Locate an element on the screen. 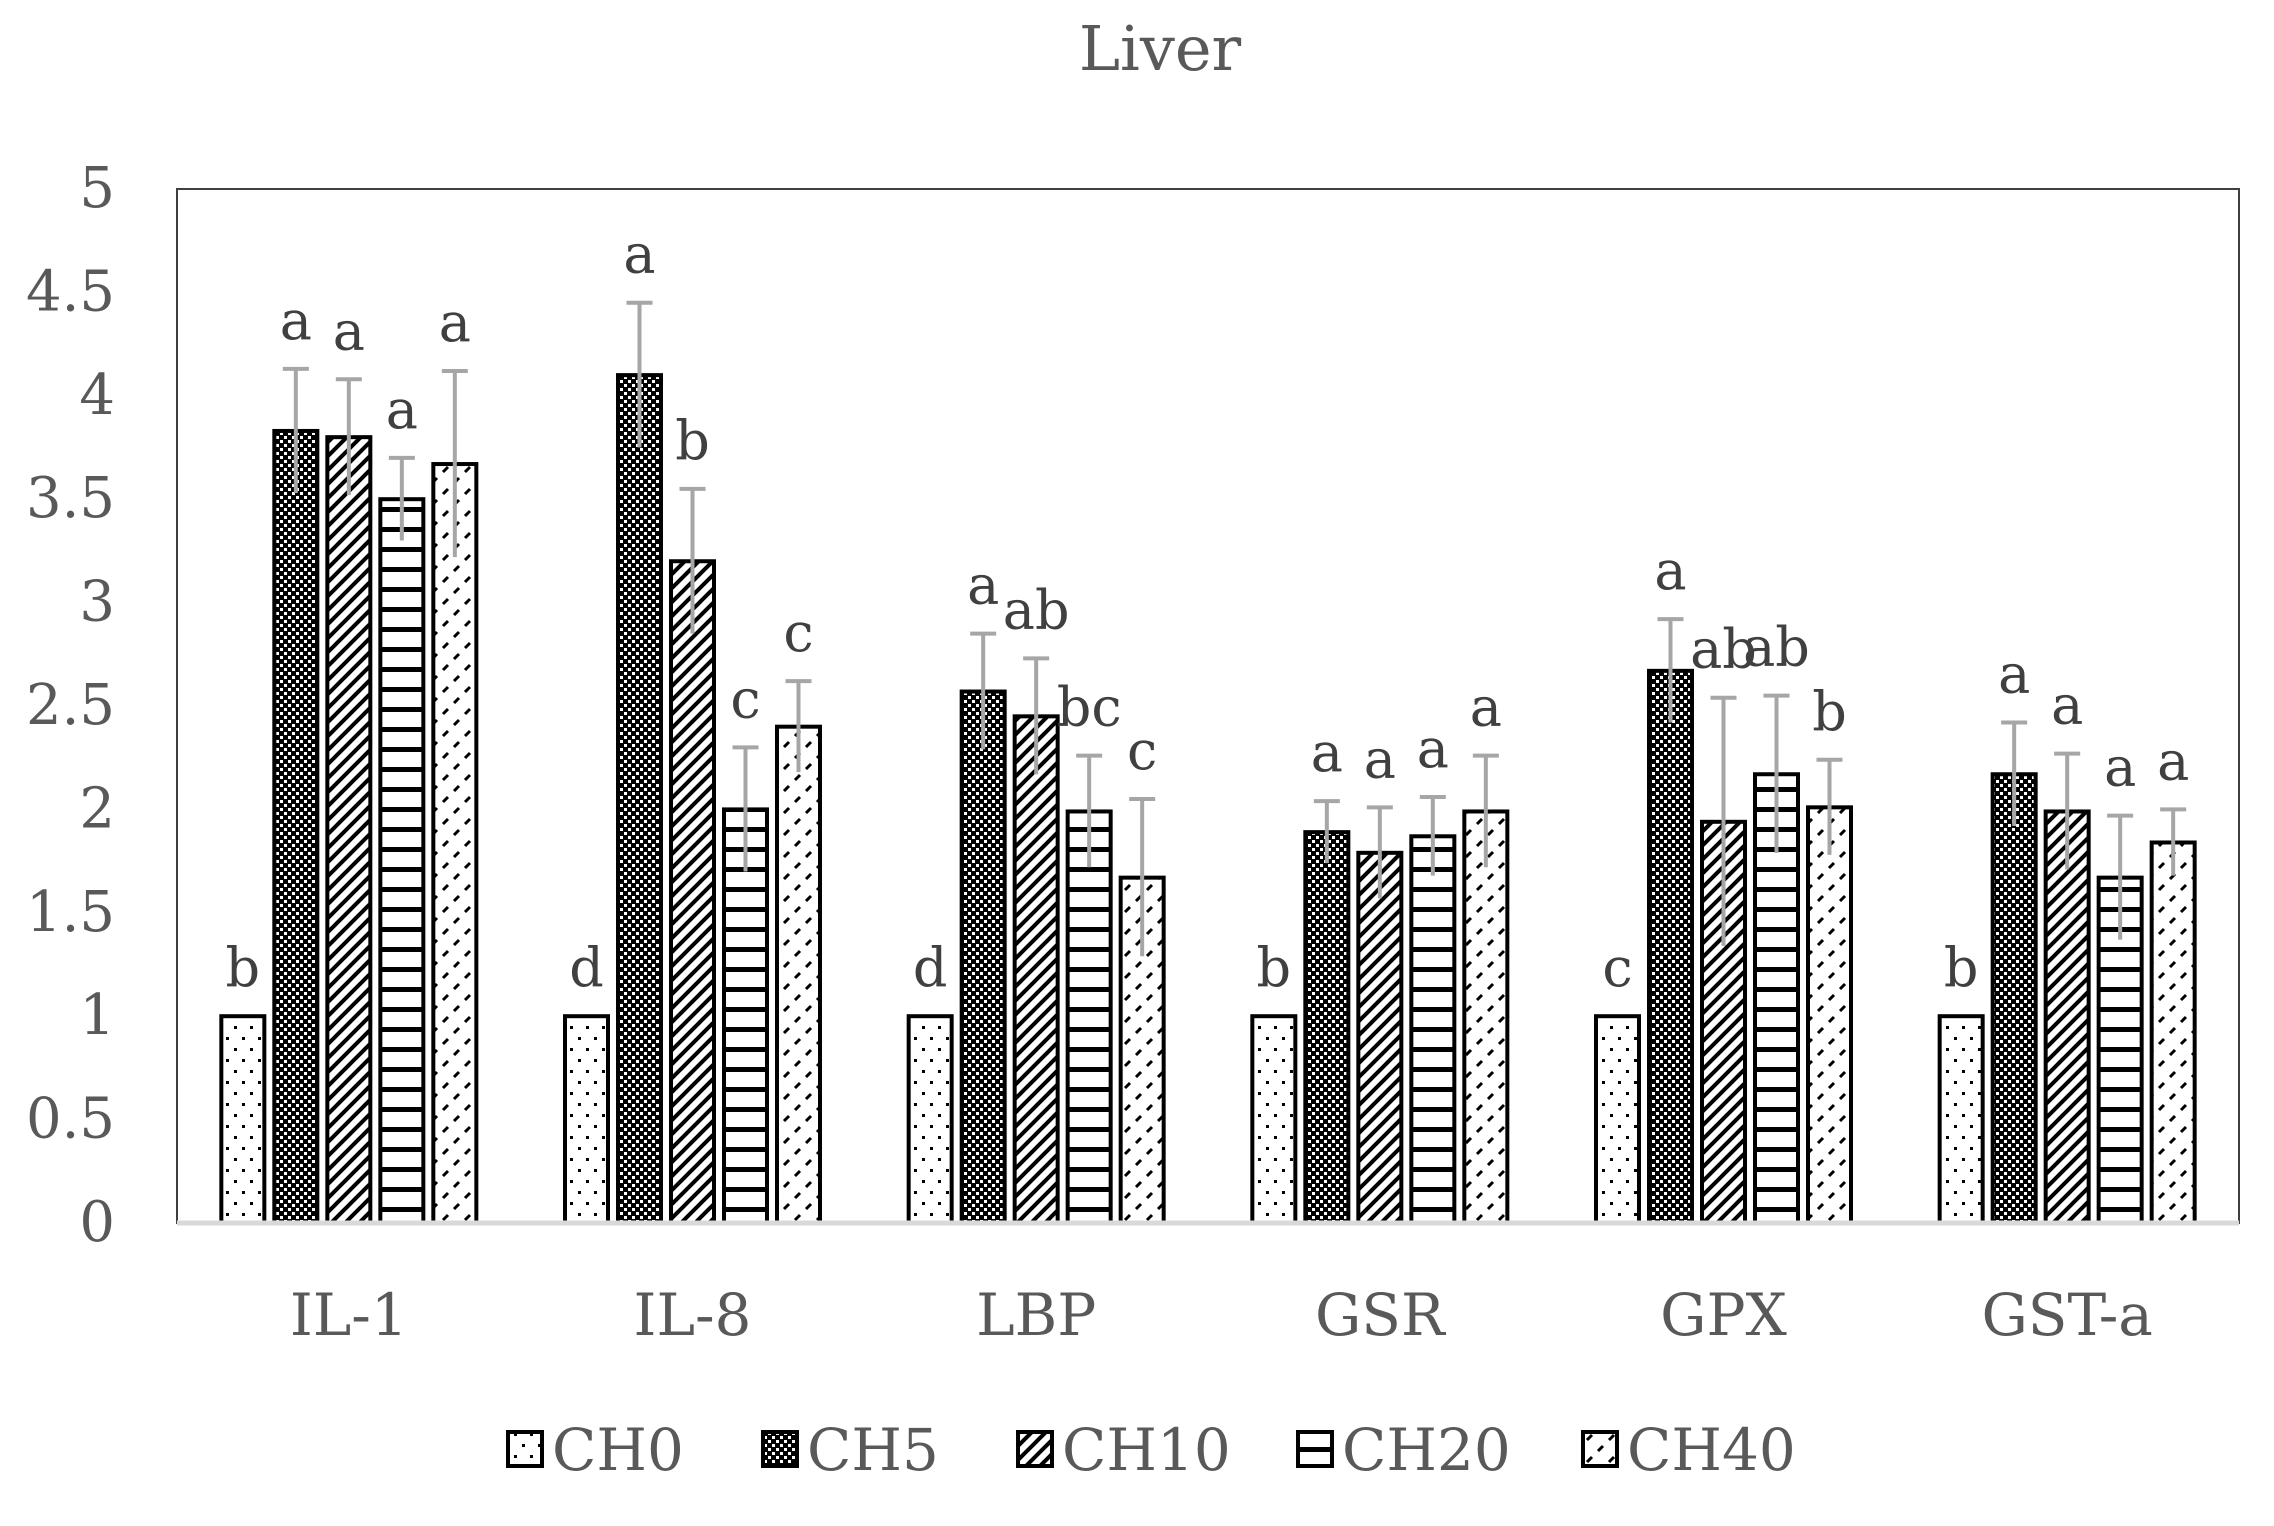  legend-label-ch40: CH40 is located at coordinates (1711, 1450).